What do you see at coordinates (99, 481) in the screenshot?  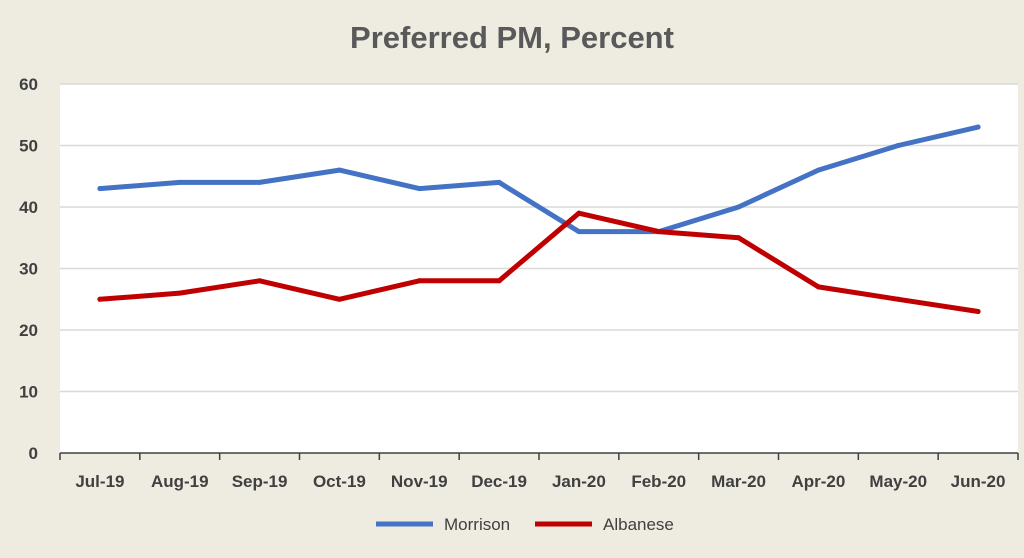 I see `x-tick-label: Jul-19` at bounding box center [99, 481].